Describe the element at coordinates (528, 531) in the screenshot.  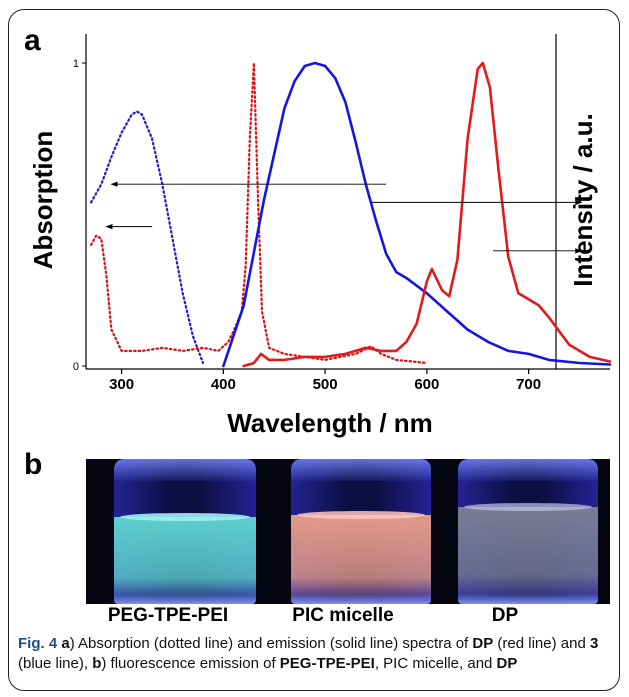
I see `vial-dp` at that location.